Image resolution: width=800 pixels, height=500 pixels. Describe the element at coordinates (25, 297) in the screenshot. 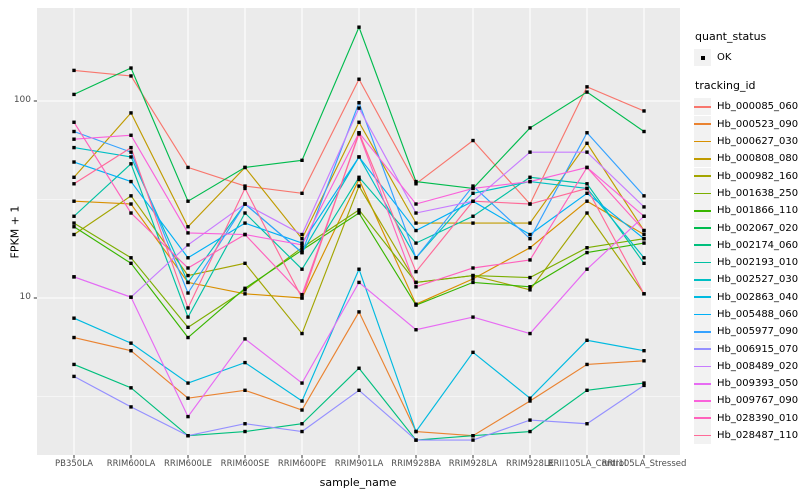

I see `y-tick-label: 10` at that location.